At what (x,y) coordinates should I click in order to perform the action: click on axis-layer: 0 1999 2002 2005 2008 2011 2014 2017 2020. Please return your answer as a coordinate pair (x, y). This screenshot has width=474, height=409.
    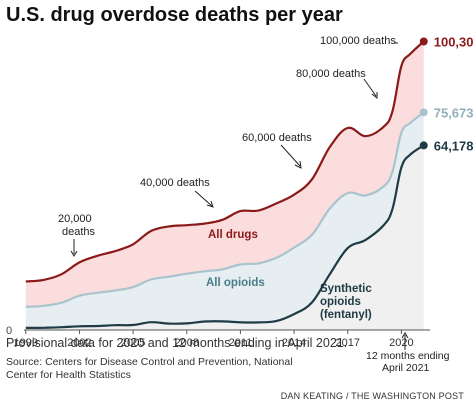
    Looking at the image, I should click on (218, 337).